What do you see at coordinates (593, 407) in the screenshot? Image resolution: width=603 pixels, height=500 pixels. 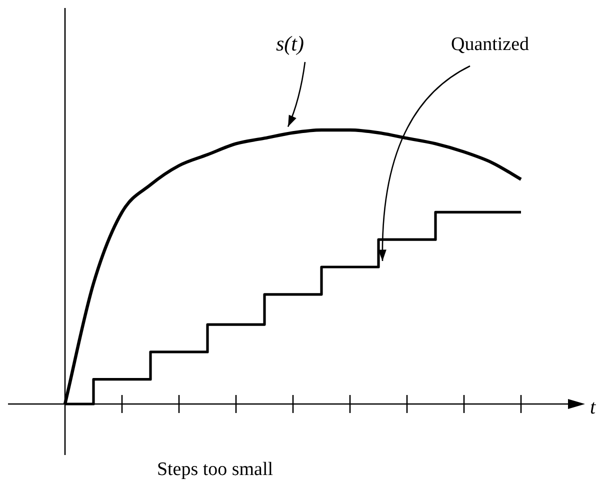 I see `x-axis-title: t` at bounding box center [593, 407].